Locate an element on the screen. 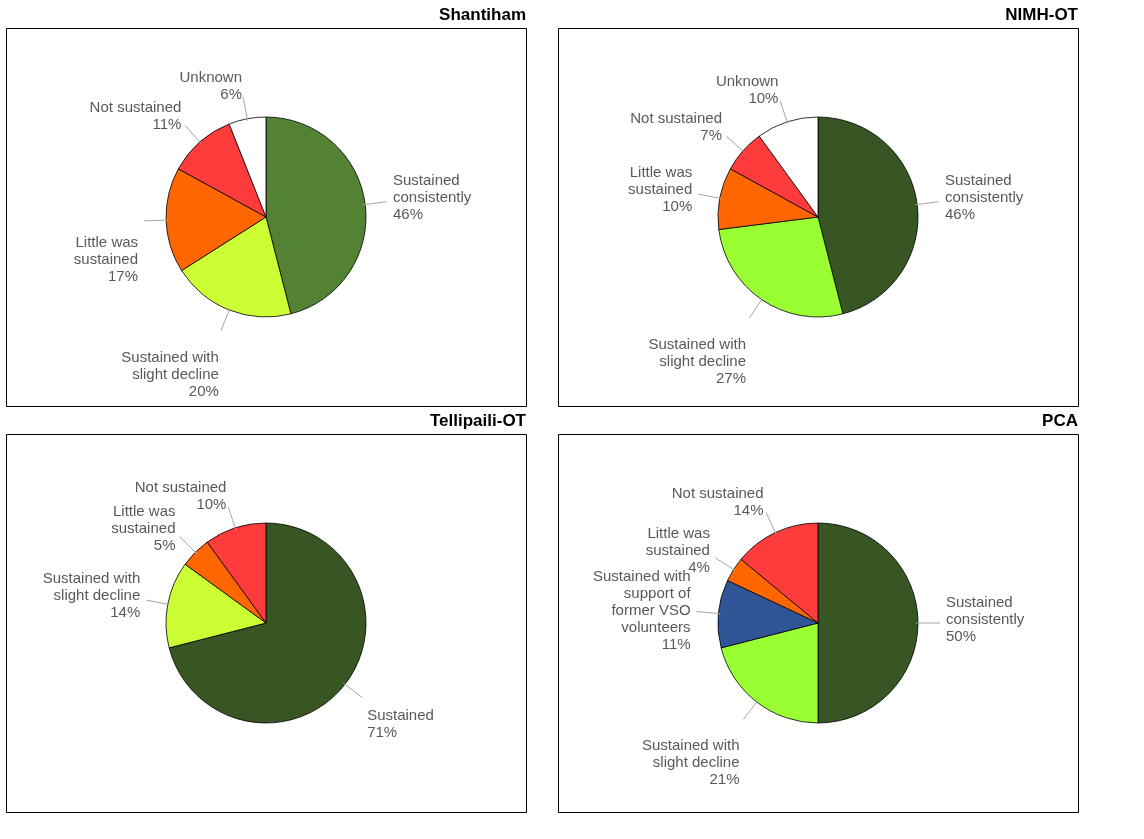 This screenshot has width=1144, height=839. slice-label: Sustained is located at coordinates (400, 715).